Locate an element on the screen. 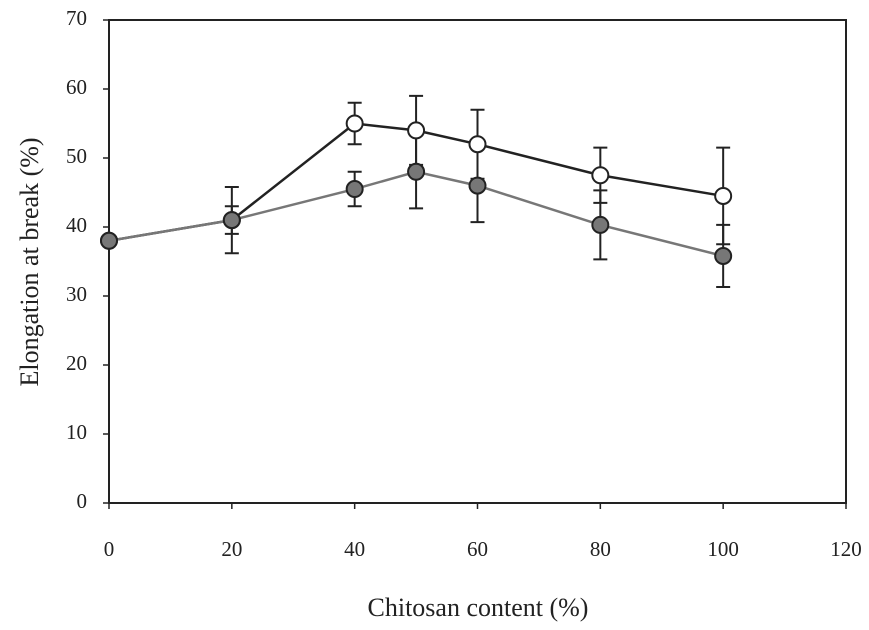  x-tick-label: 40 is located at coordinates (354, 549).